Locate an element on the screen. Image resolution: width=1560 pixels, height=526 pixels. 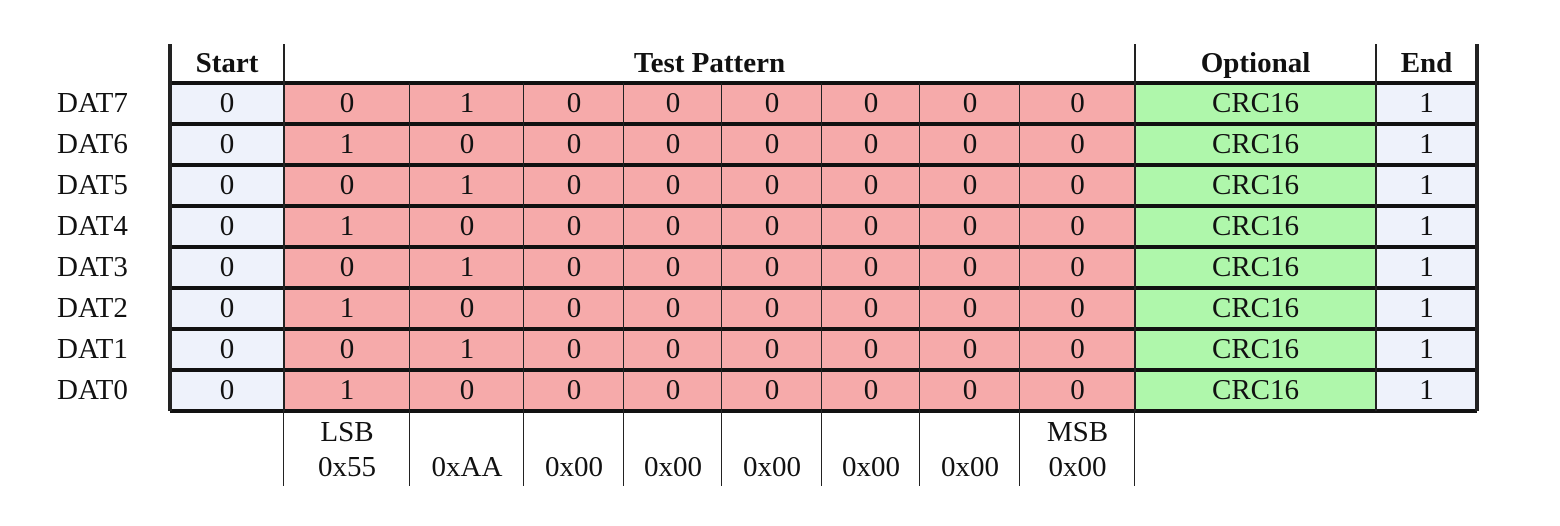
row-label: DAT2 is located at coordinates (92, 308).